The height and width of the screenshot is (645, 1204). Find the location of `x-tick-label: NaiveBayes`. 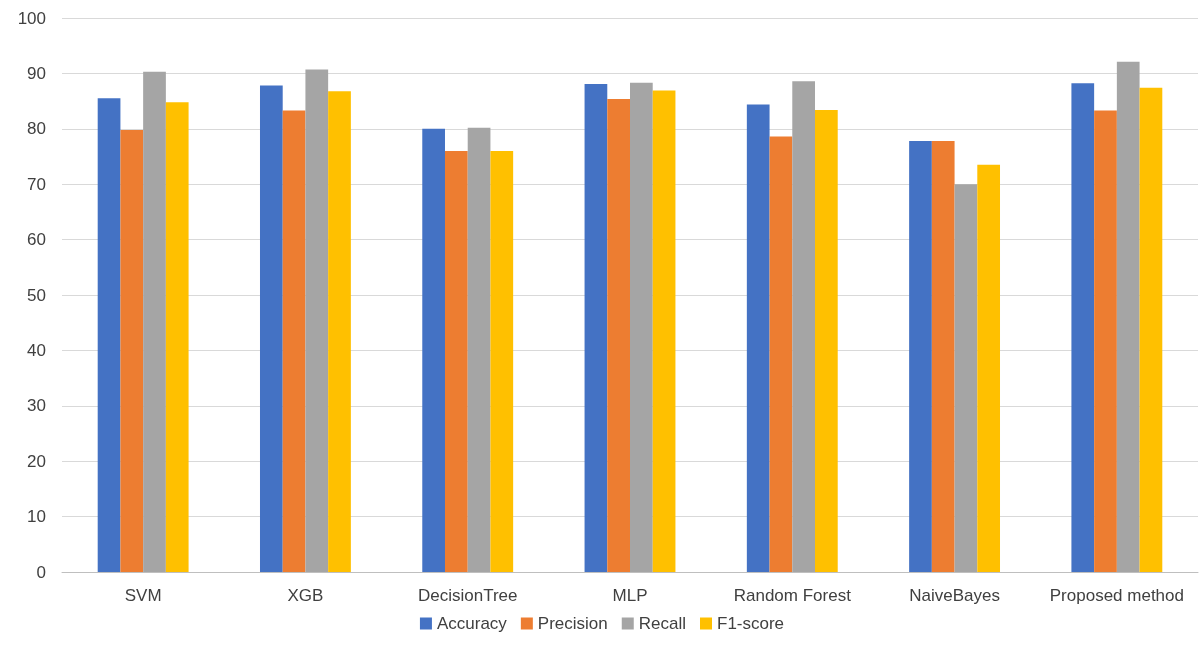

x-tick-label: NaiveBayes is located at coordinates (954, 595).